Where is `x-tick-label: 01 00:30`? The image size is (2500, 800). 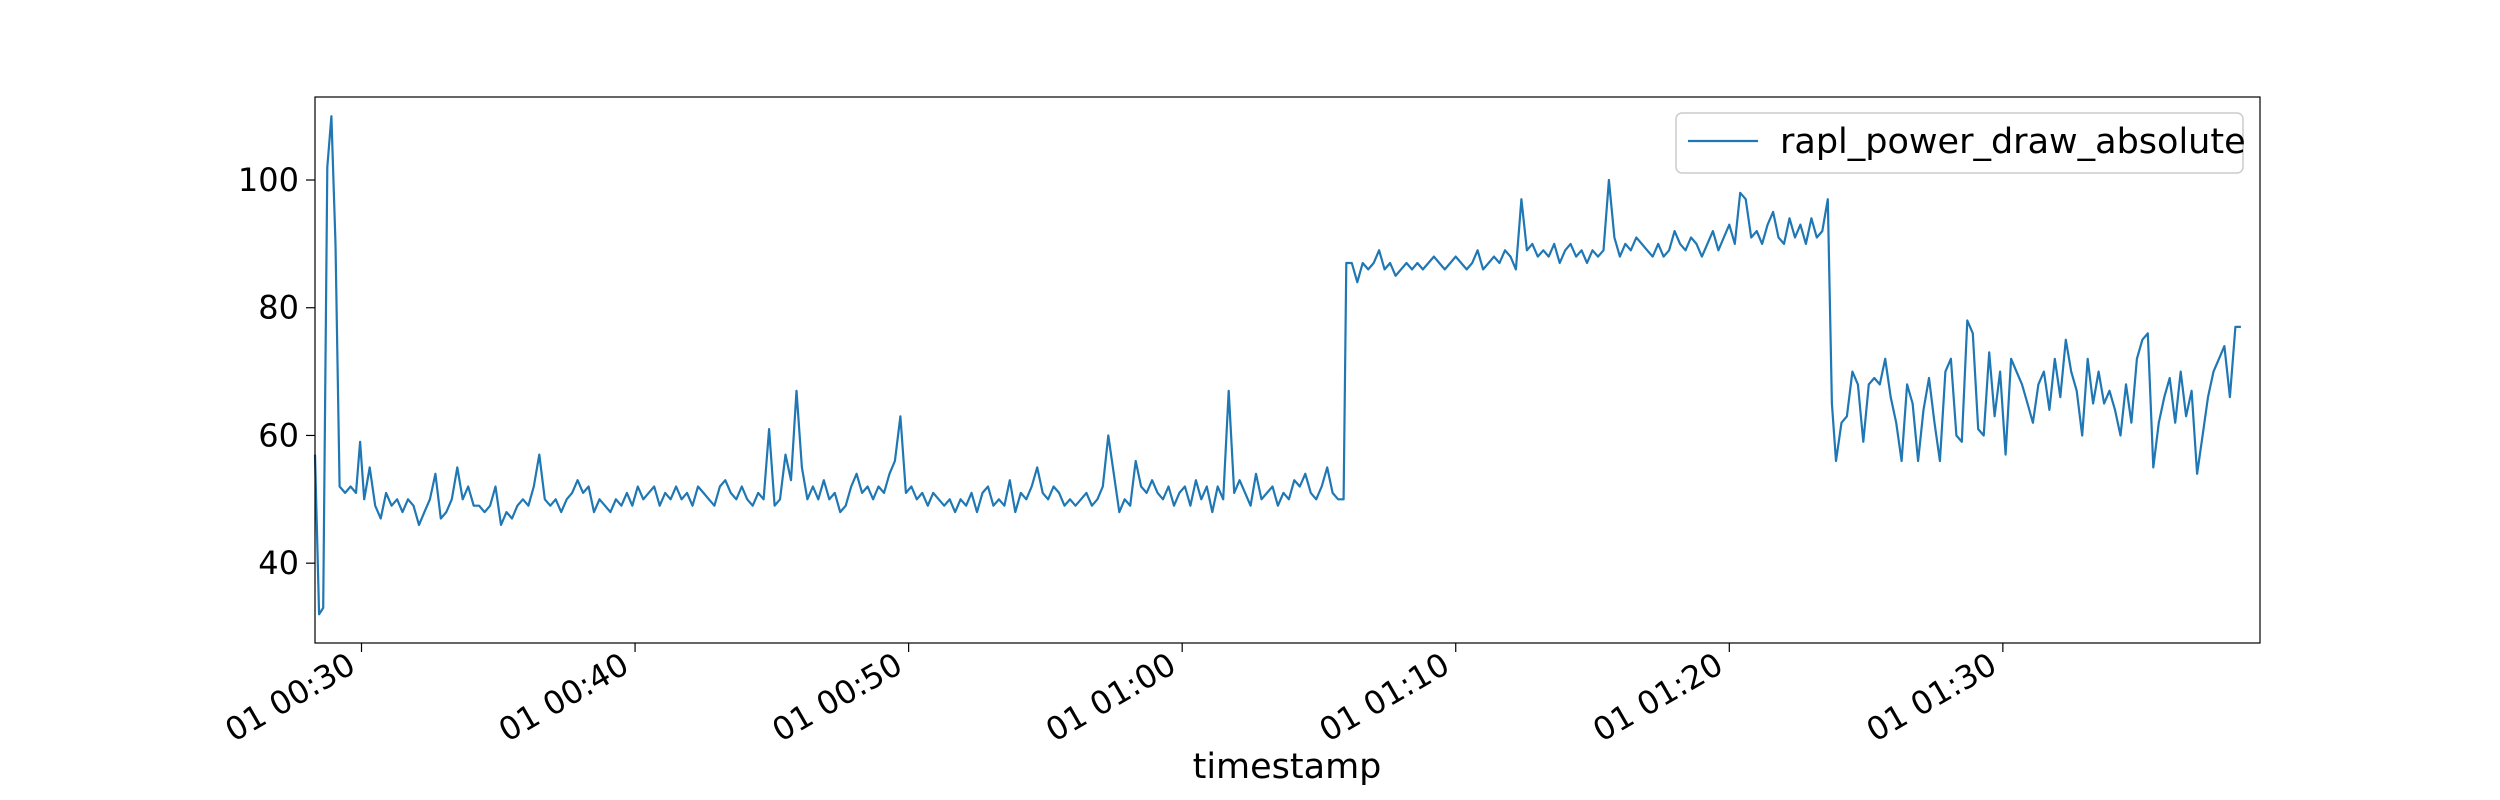
x-tick-label: 01 00:30 is located at coordinates (290, 697).